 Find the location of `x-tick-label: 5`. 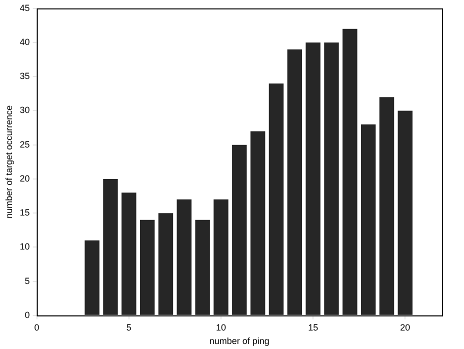

x-tick-label: 5 is located at coordinates (129, 327).